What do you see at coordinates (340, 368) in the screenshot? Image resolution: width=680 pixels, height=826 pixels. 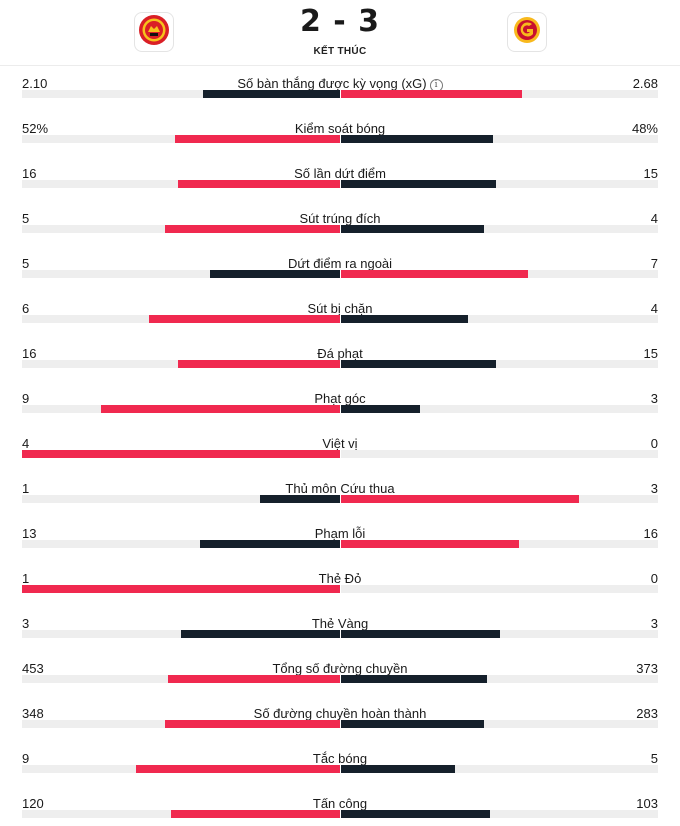 I see `stat-row: 16 Đá phạt 15` at bounding box center [340, 368].